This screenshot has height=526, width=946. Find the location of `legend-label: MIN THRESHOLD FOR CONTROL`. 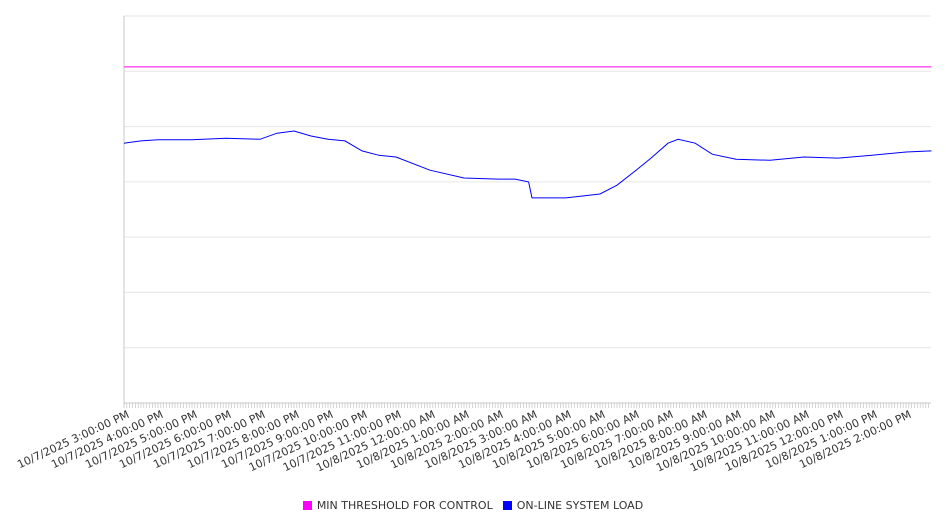

legend-label: MIN THRESHOLD FOR CONTROL is located at coordinates (404, 505).